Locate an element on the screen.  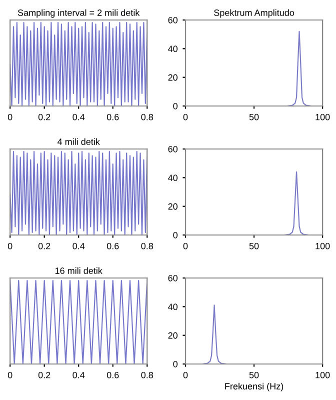
chart-title: 4 mili detik is located at coordinates (78, 141).